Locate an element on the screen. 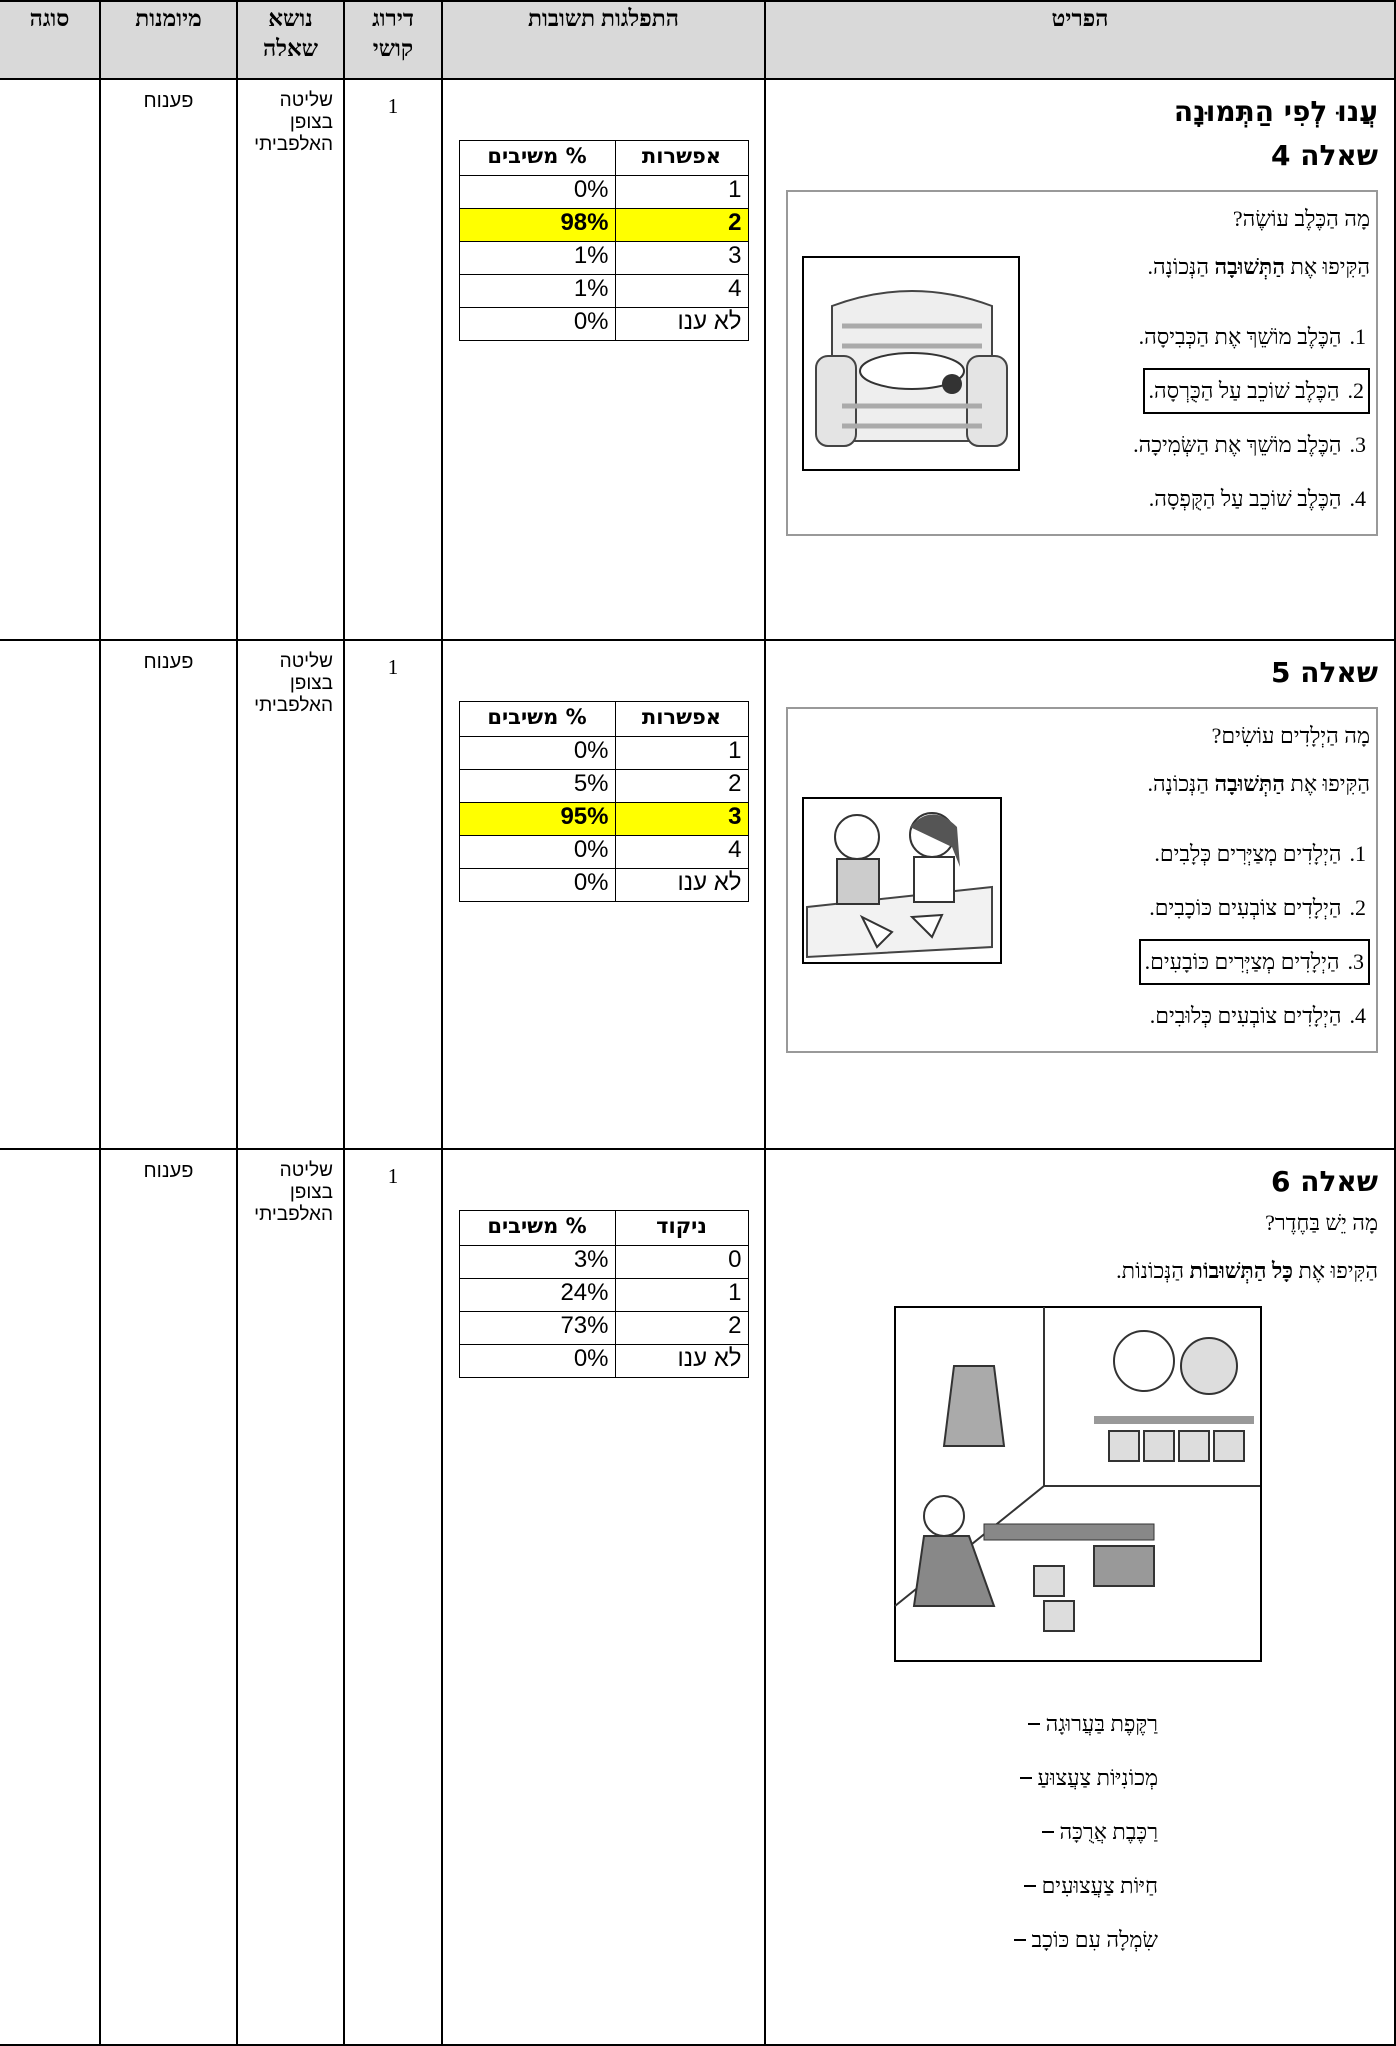  column-header: סוגה is located at coordinates (50, 40).